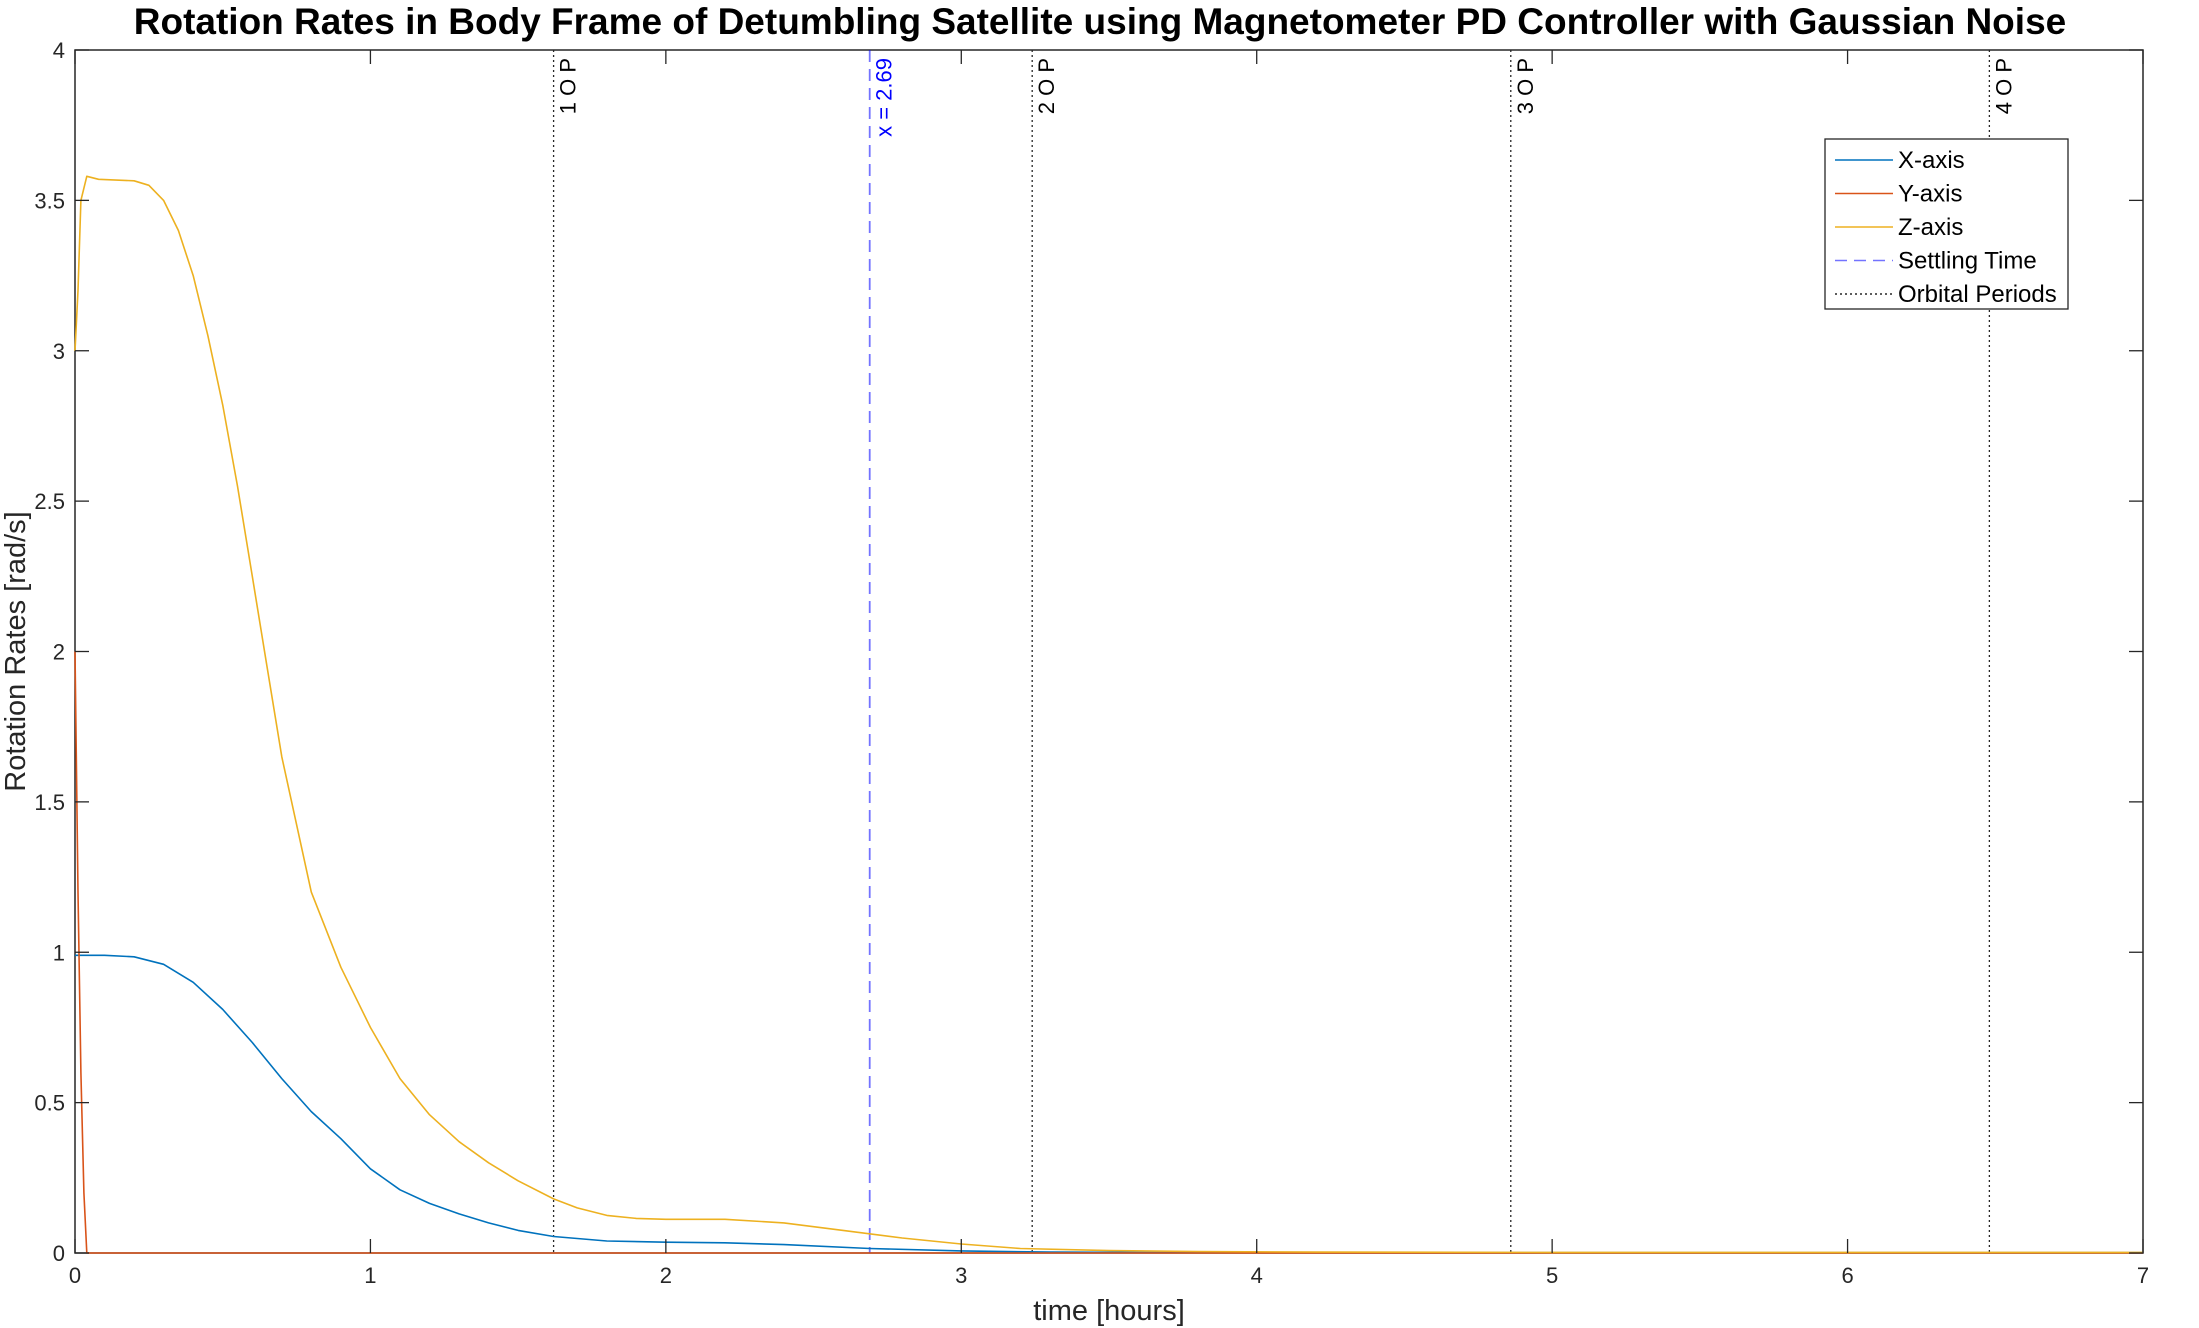 Image resolution: width=2199 pixels, height=1328 pixels. I want to click on y-tick-label: 0, so click(59, 1253).